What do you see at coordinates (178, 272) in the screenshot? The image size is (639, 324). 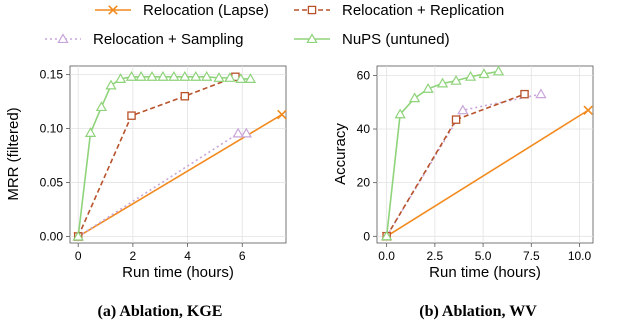 I see `x-axis-label-kge: Run time (hours)` at bounding box center [178, 272].